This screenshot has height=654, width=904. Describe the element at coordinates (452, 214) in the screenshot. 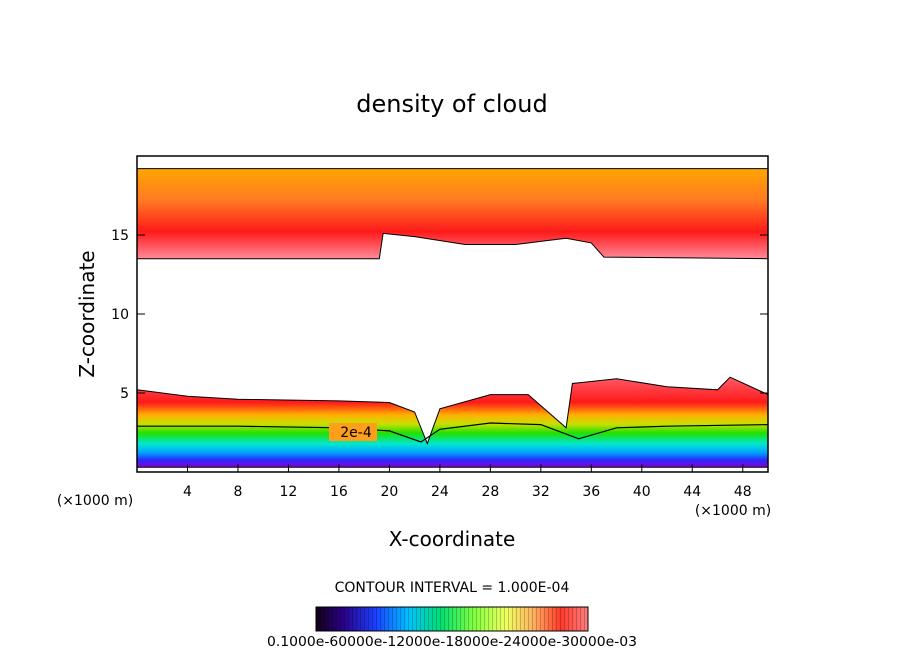

I see `upper-cloud-layer` at that location.